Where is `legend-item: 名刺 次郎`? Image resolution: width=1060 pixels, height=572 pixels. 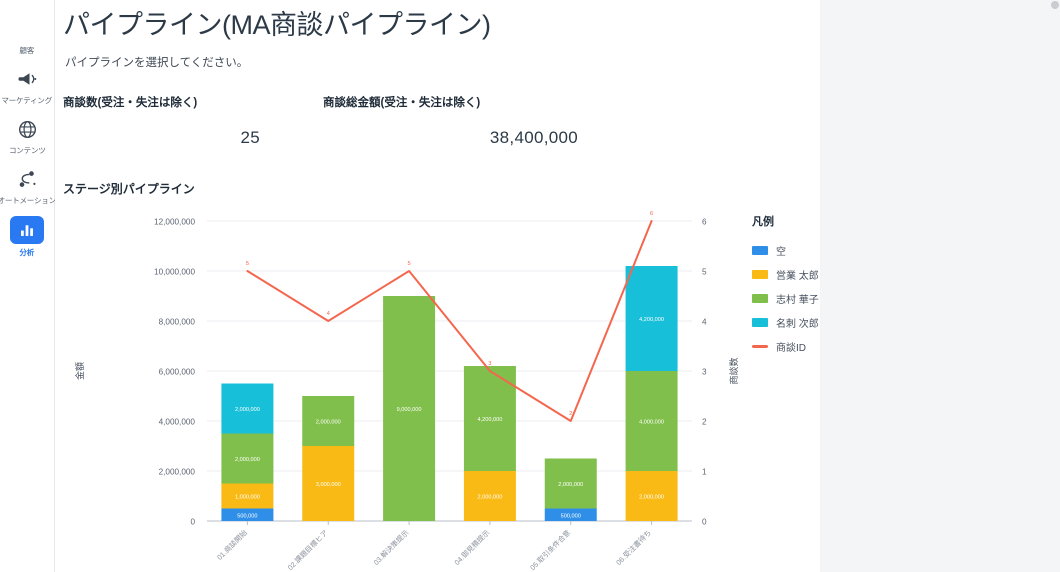 legend-item: 名刺 次郎 is located at coordinates (786, 322).